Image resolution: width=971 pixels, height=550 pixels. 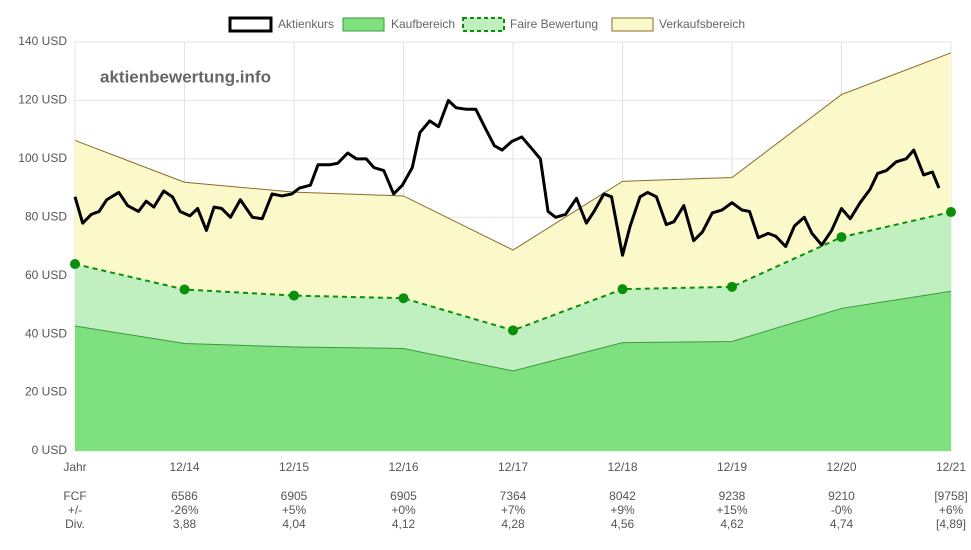 I want to click on row-label: Div., so click(x=75, y=524).